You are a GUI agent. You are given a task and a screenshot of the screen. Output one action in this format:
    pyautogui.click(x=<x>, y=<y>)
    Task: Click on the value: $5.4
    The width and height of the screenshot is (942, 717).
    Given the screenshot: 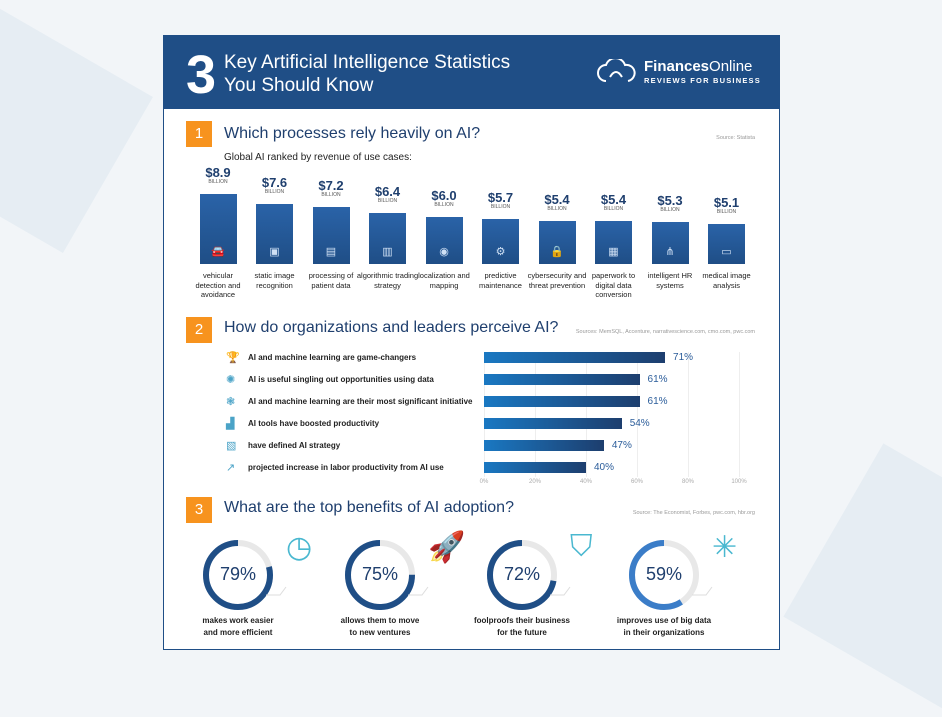 What is the action you would take?
    pyautogui.click(x=613, y=200)
    